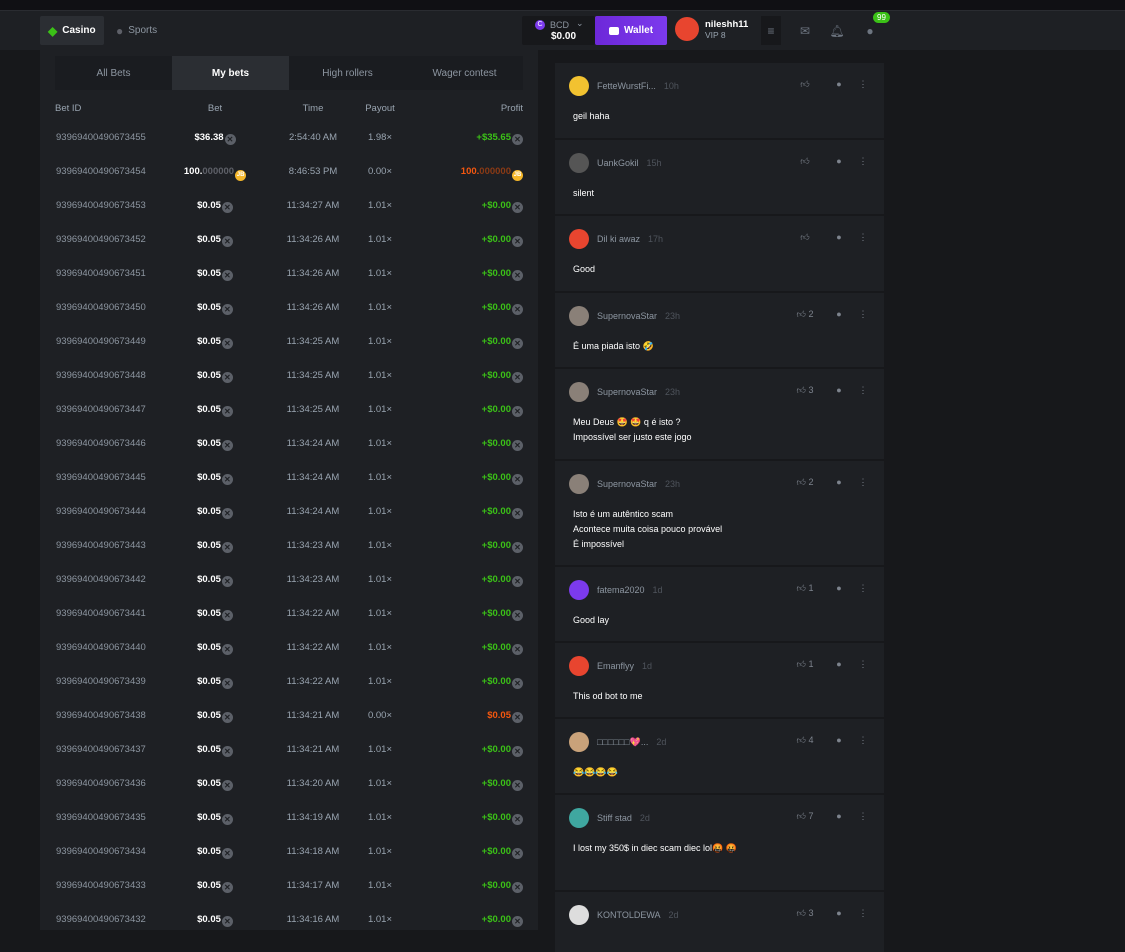  Describe the element at coordinates (805, 30) in the screenshot. I see `mail-icon: ✉` at that location.